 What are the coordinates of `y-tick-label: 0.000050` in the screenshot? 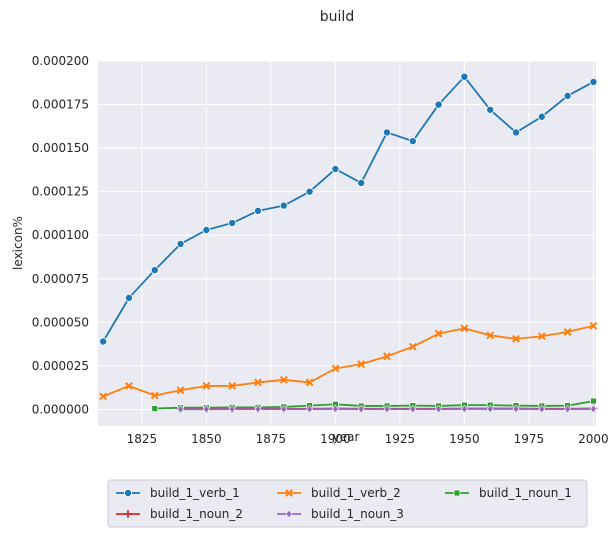 It's located at (60, 322).